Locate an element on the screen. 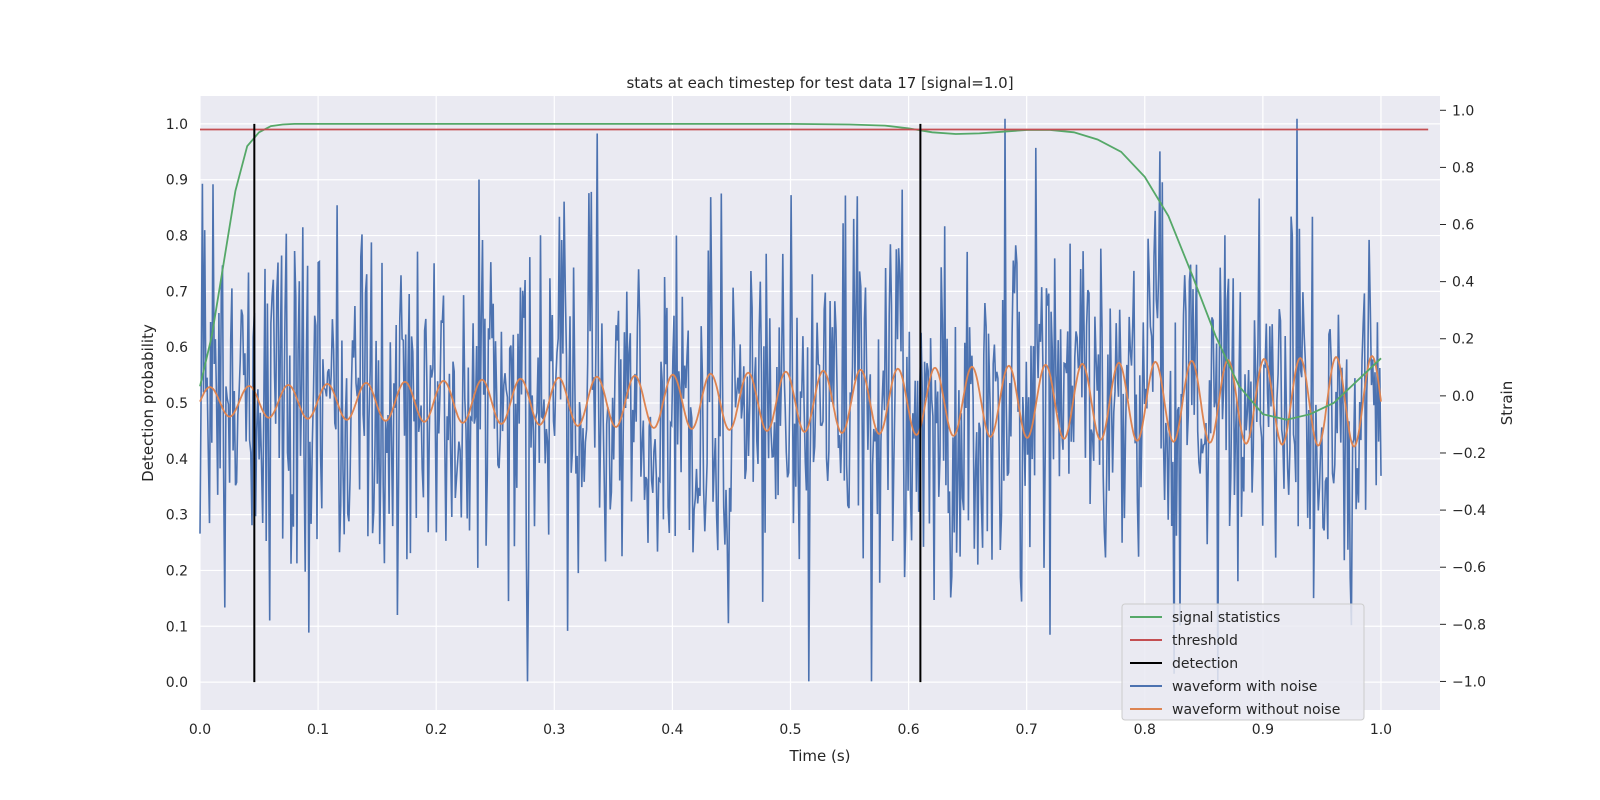  y-tick-label: 0.6 is located at coordinates (177, 348).